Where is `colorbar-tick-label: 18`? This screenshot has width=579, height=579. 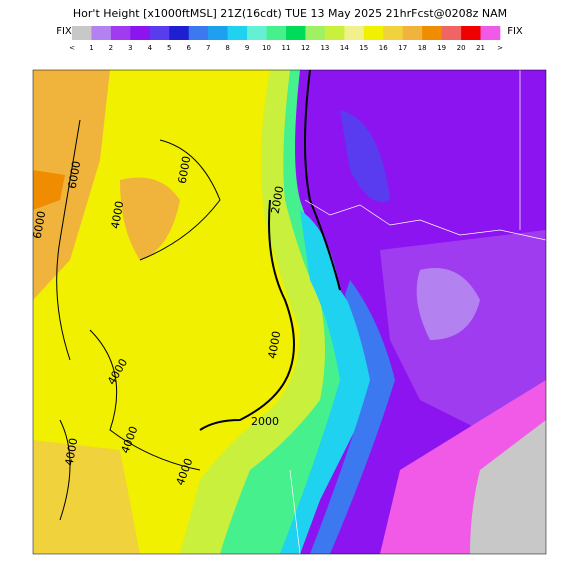
colorbar-tick-label: 18 is located at coordinates (422, 48).